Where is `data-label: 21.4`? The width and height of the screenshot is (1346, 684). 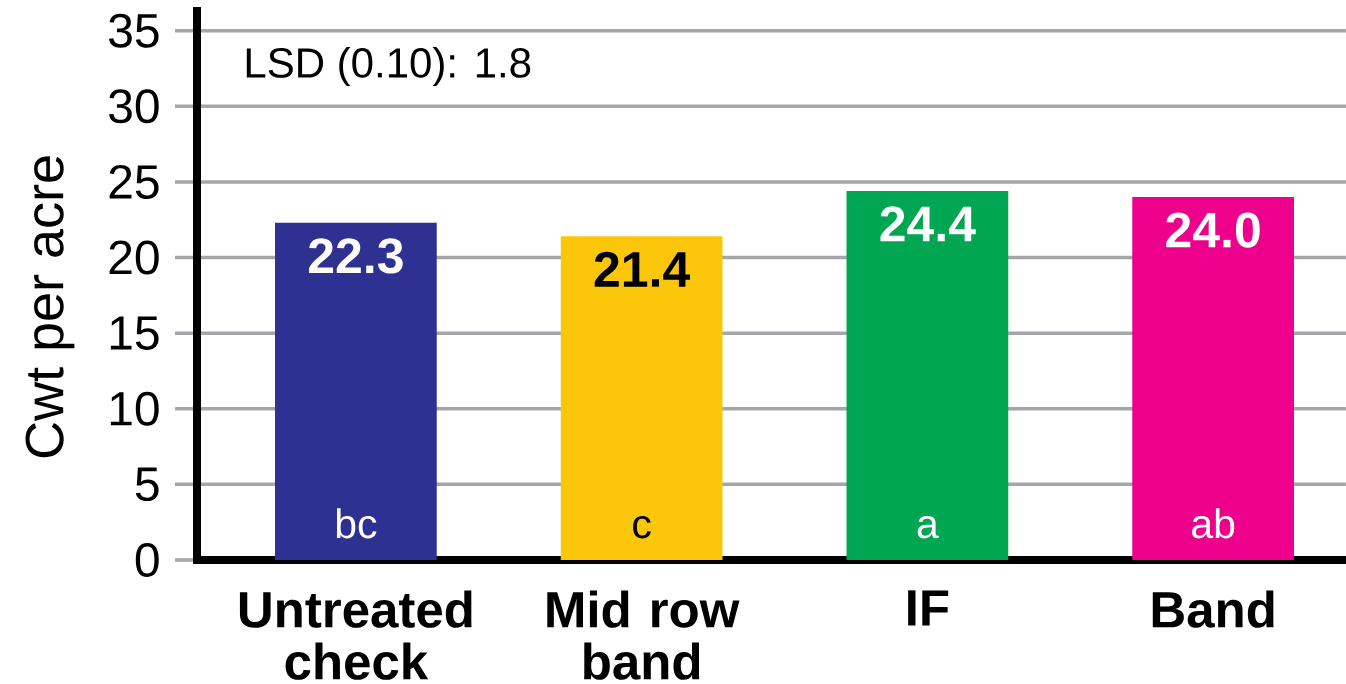 data-label: 21.4 is located at coordinates (642, 269).